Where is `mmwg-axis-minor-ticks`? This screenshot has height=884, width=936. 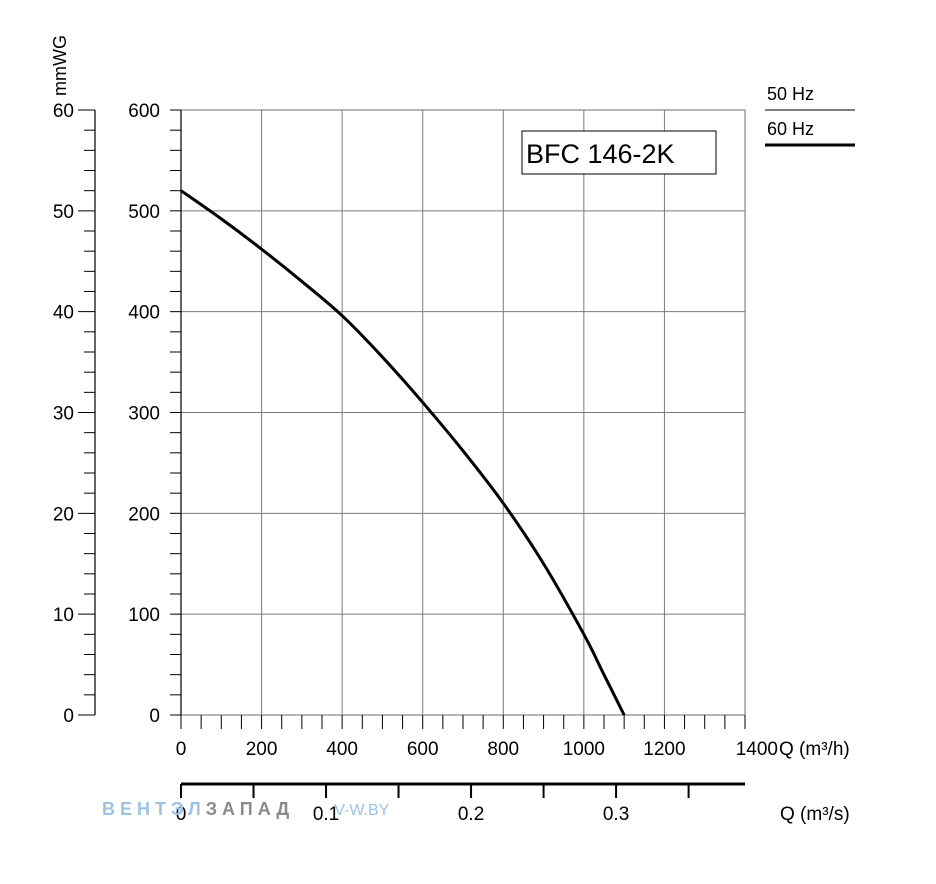 mmwg-axis-minor-ticks is located at coordinates (86, 412).